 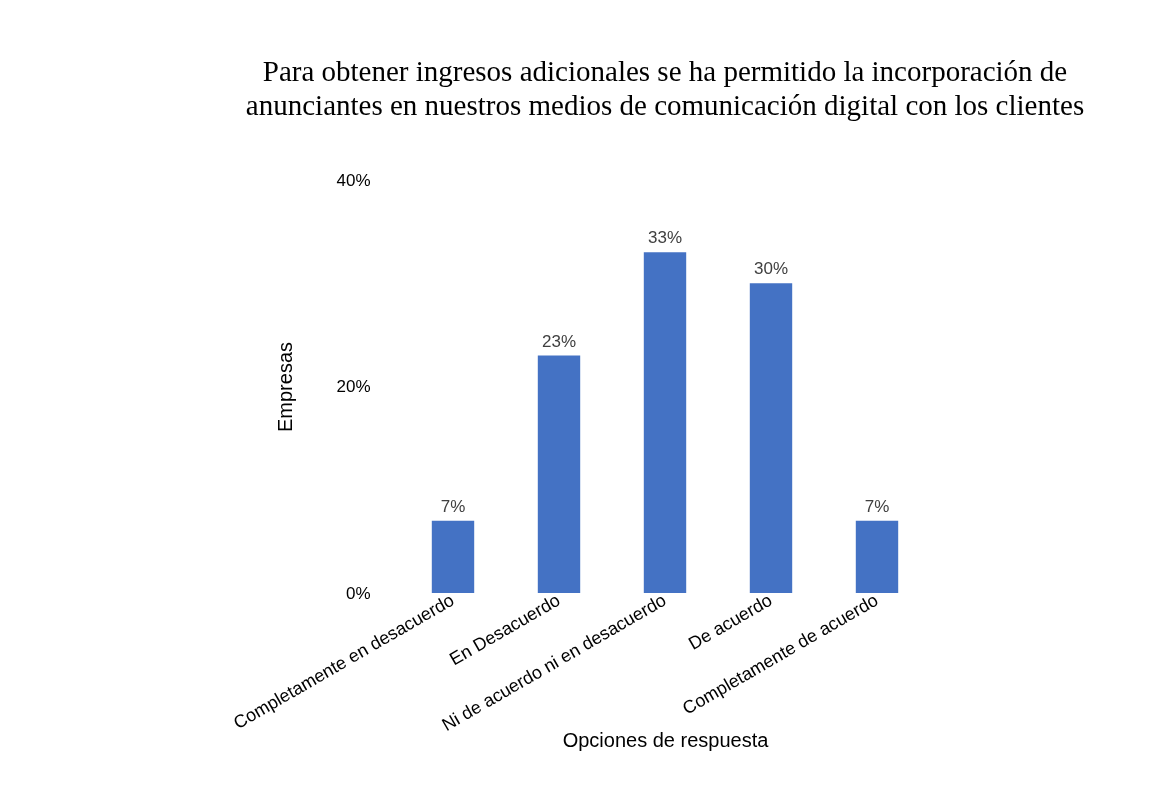 I want to click on chart-title: Para obtener ingresos adicionales se ha permitido la incorporación de anunciantes en nuestros medios de comunicación digital con los clientes, so click(x=665, y=88).